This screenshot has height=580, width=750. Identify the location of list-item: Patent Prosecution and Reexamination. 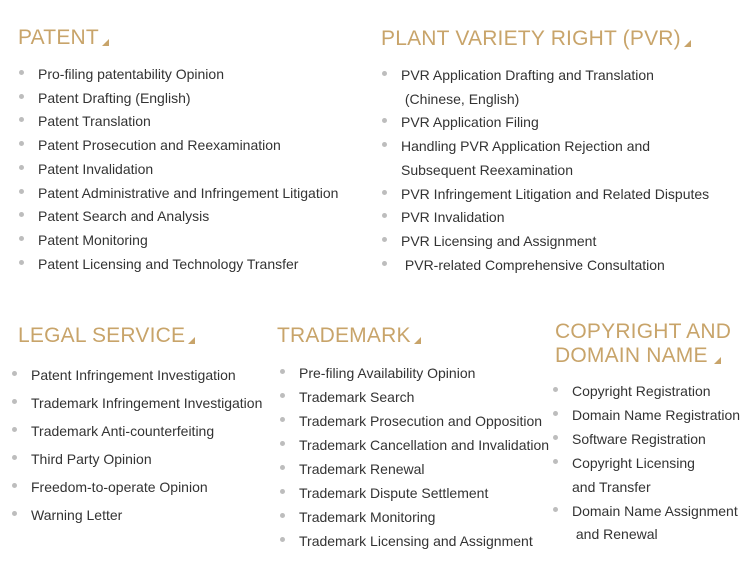
(188, 146).